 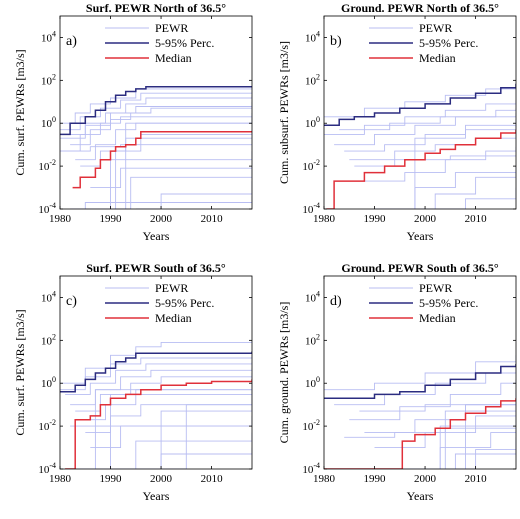 I want to click on chart-title: Surf. PEWR South of 36.5°, so click(x=156, y=268).